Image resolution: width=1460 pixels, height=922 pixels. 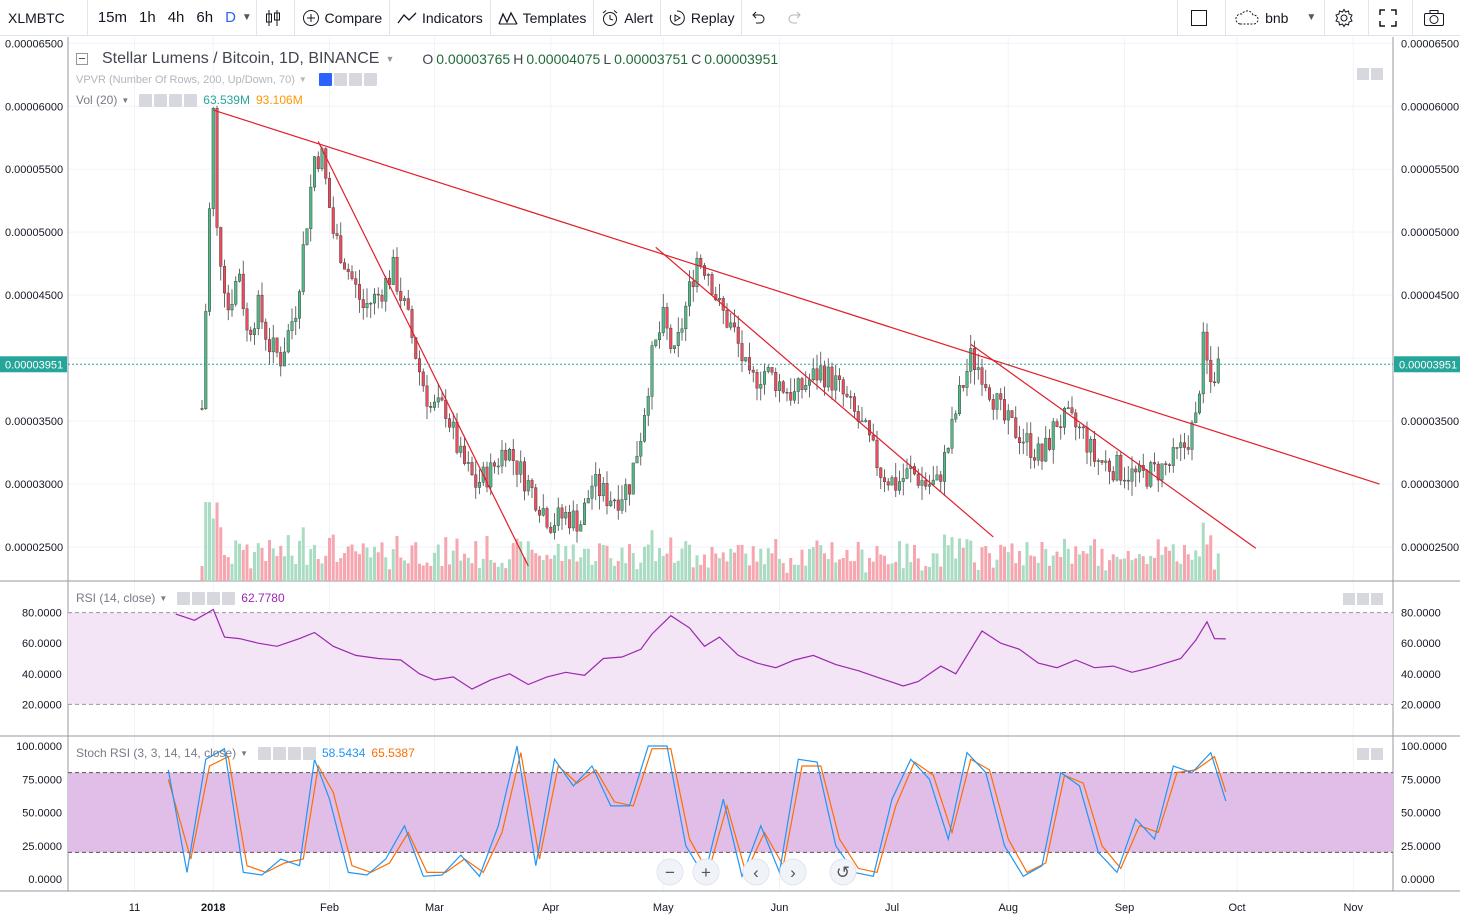 I want to click on scroll-right-button, so click(x=793, y=872).